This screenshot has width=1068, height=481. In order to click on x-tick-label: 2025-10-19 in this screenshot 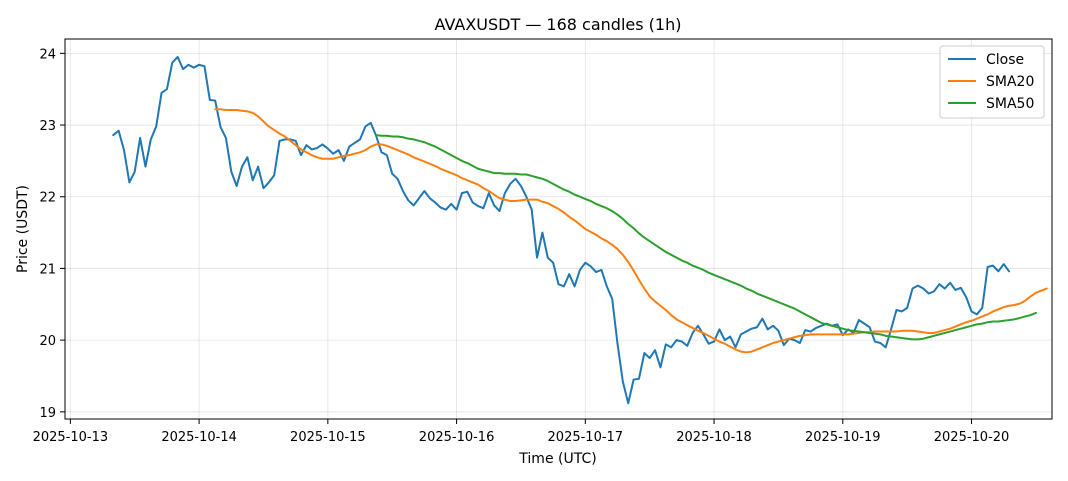, I will do `click(843, 437)`.